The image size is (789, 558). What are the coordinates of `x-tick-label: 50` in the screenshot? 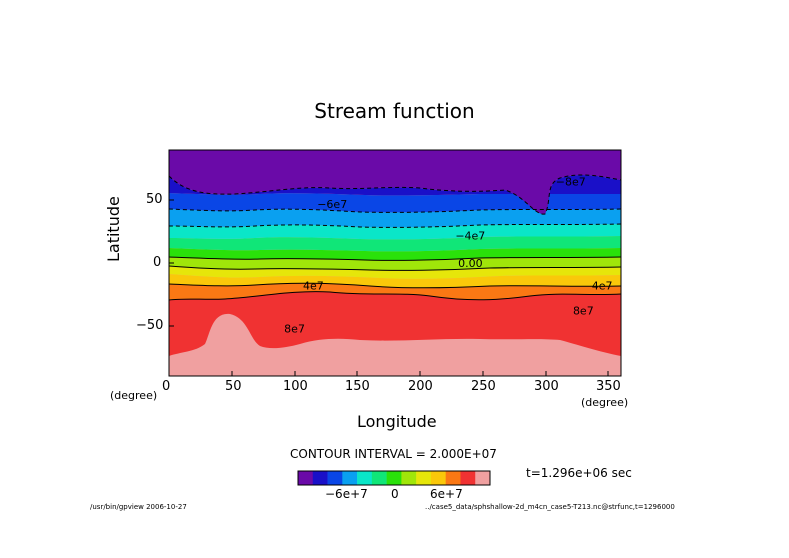 It's located at (233, 386).